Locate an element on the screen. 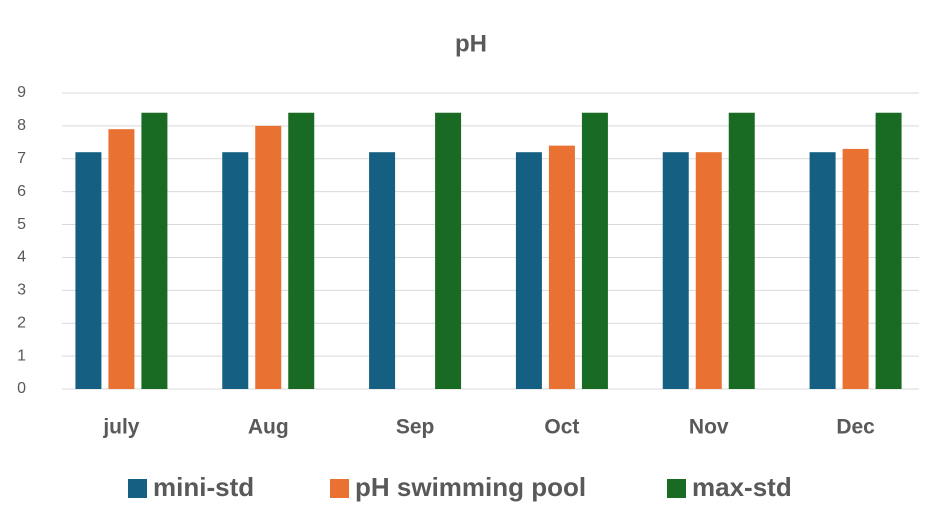 Image resolution: width=942 pixels, height=522 pixels. y-tick-label: 5 is located at coordinates (21, 224).